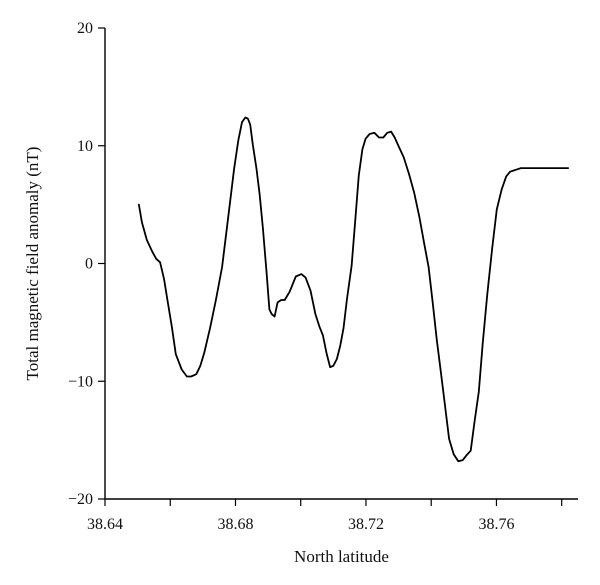 This screenshot has width=600, height=585. Describe the element at coordinates (85, 146) in the screenshot. I see `y-tick-label: 10` at that location.